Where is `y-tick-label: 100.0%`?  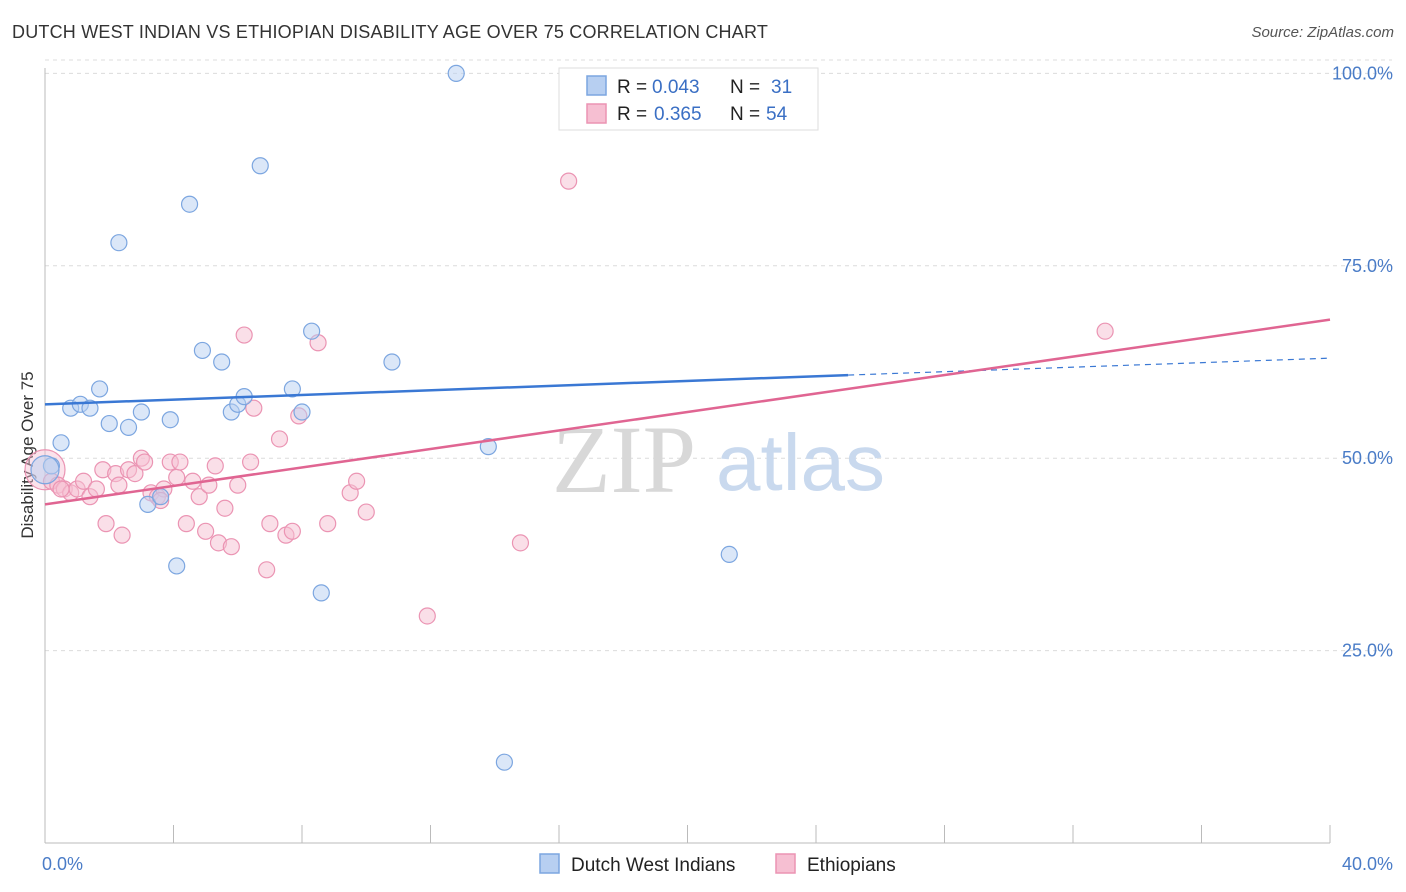 y-tick-label: 100.0% is located at coordinates (1362, 73).